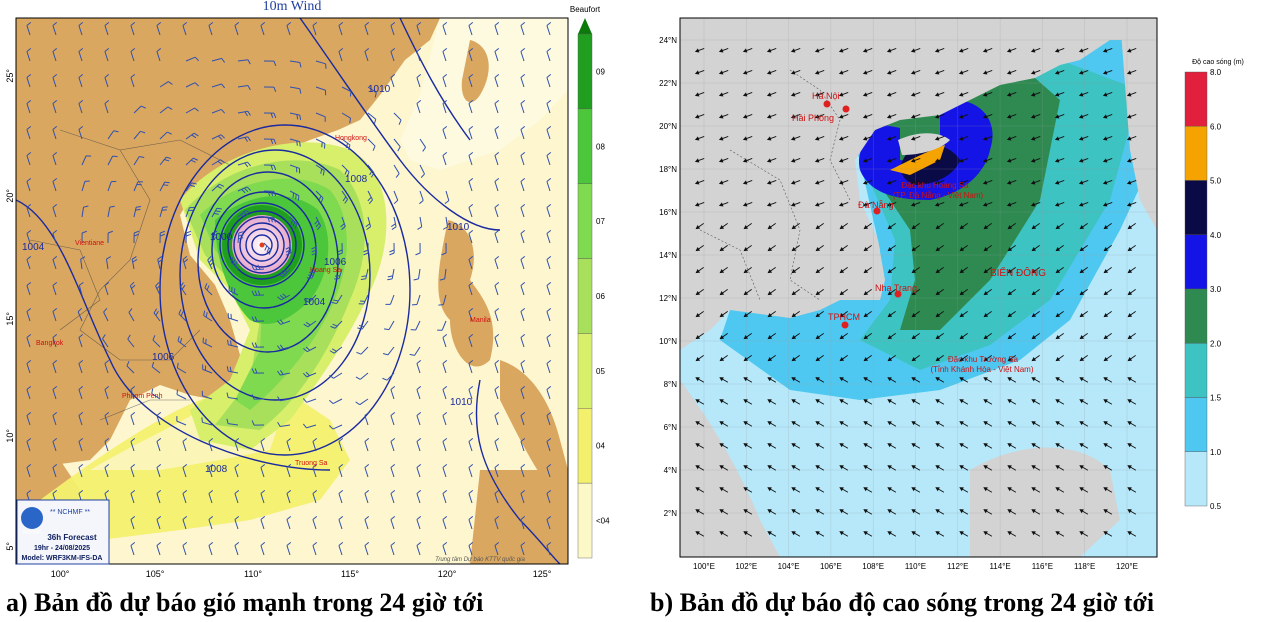  I want to click on beaufort-label: <04, so click(603, 521).